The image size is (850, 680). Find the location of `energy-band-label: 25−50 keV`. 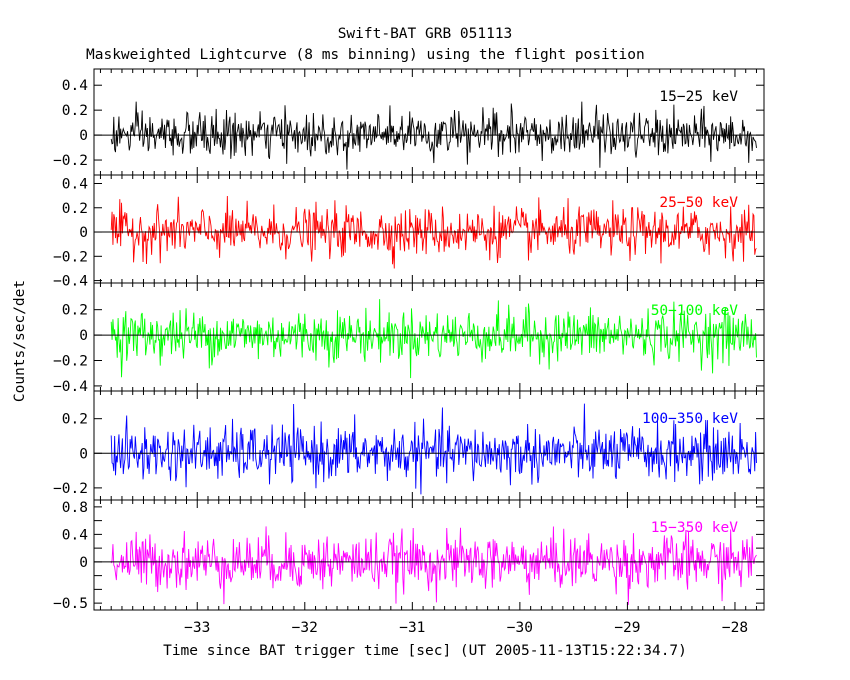

energy-band-label: 25−50 keV is located at coordinates (698, 203).